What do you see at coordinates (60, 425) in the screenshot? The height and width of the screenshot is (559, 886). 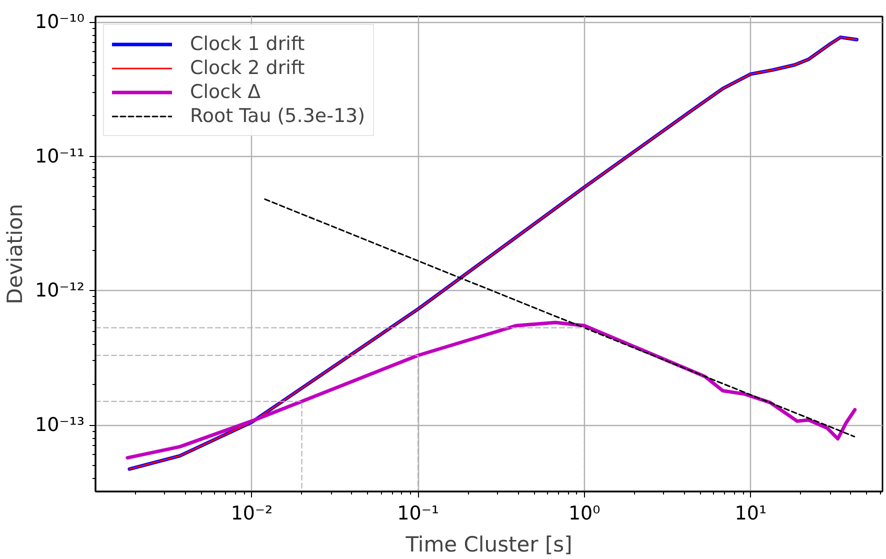 I see `y-tick-label: 10⁻¹³` at bounding box center [60, 425].